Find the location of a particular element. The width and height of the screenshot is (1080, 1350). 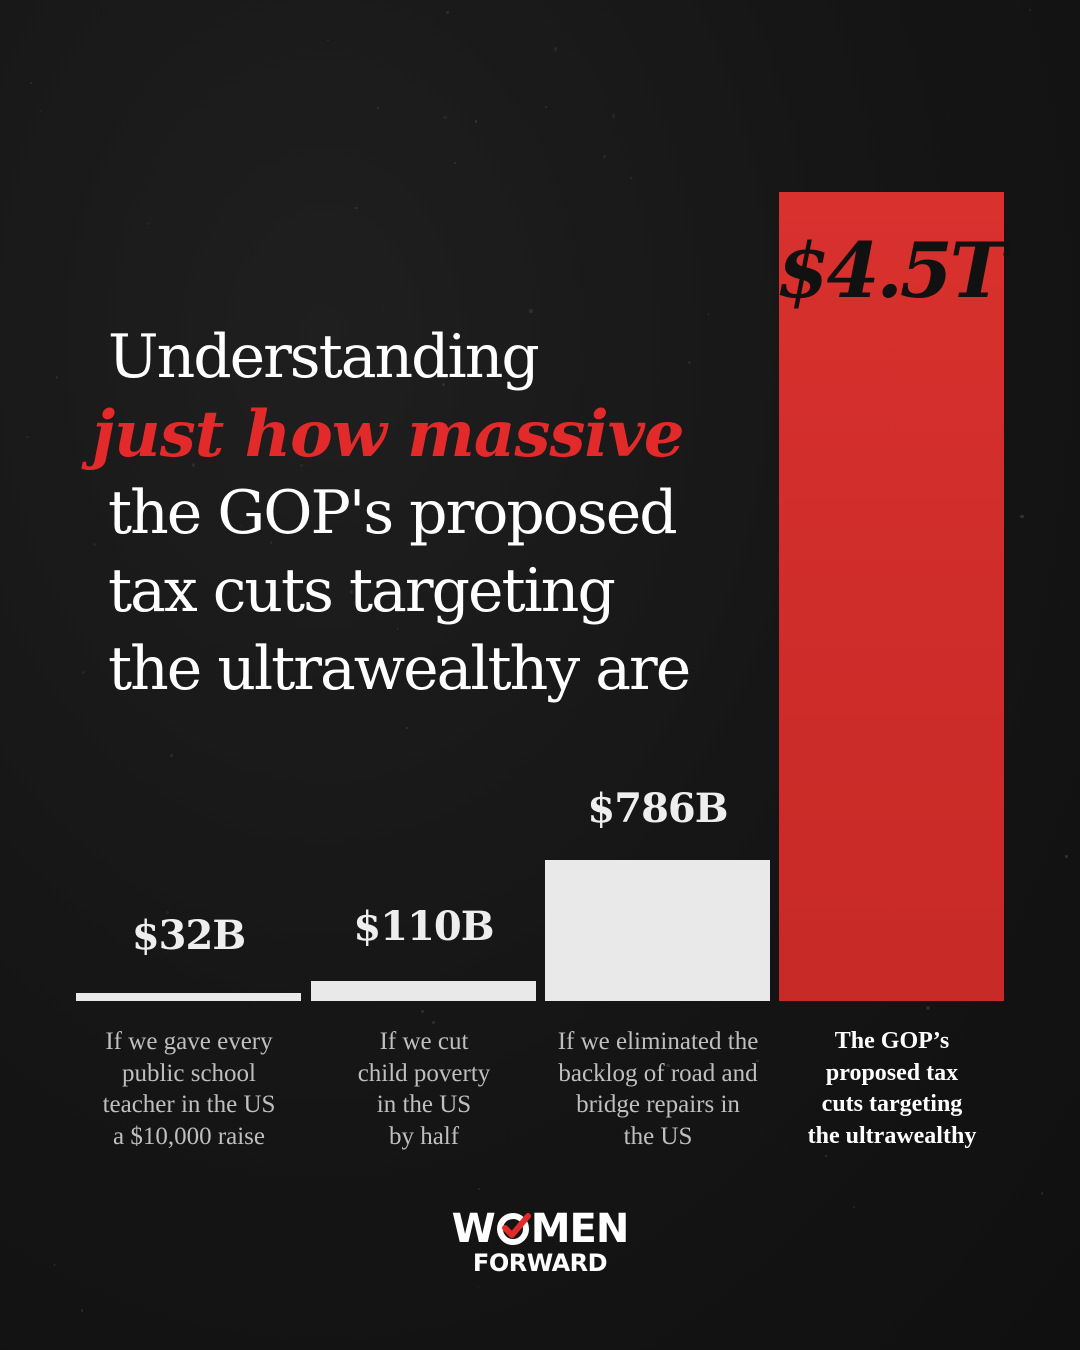

description-line: the US is located at coordinates (658, 1136).